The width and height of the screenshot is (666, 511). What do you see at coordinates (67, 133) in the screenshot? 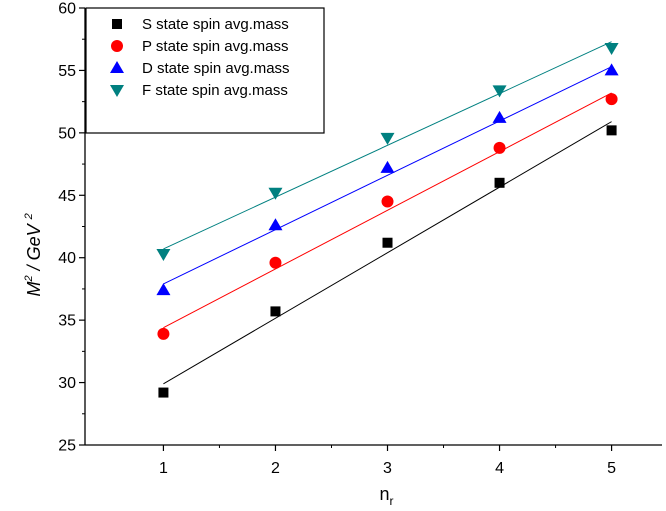
I see `y-tick-label: 50` at bounding box center [67, 133].